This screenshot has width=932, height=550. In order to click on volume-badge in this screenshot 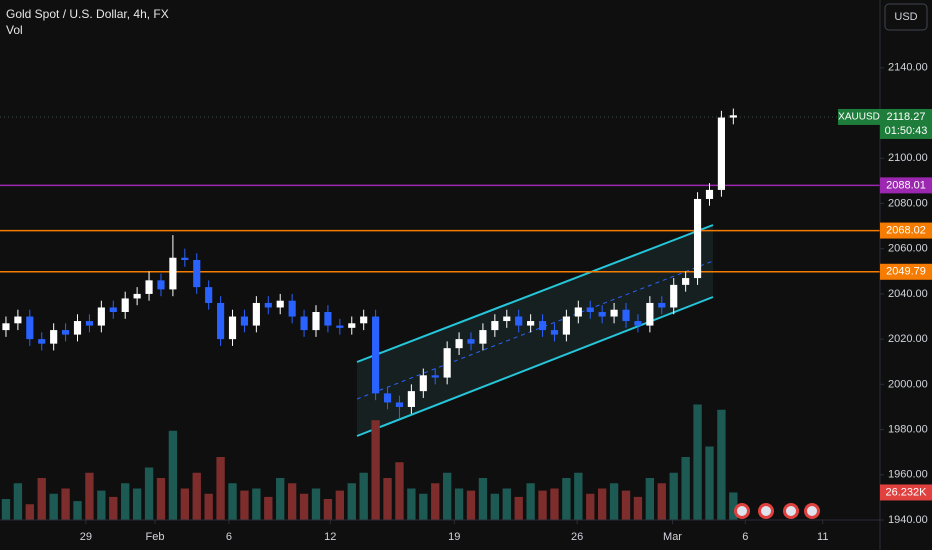, I will do `click(906, 492)`.